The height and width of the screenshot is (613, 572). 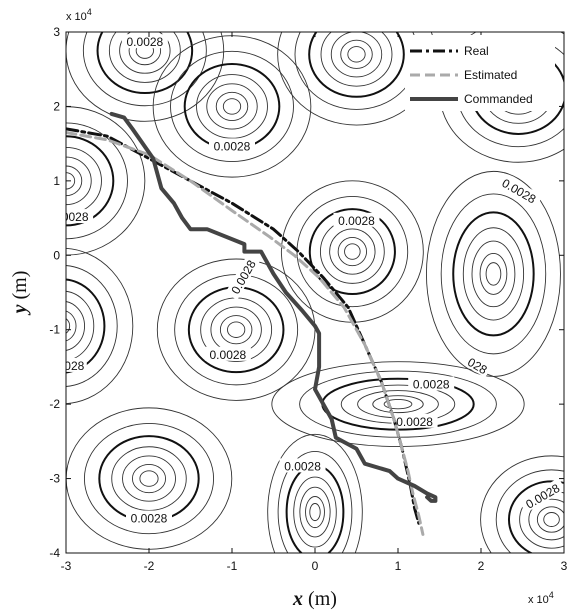 What do you see at coordinates (20, 293) in the screenshot?
I see `y-axis-label: y (m)` at bounding box center [20, 293].